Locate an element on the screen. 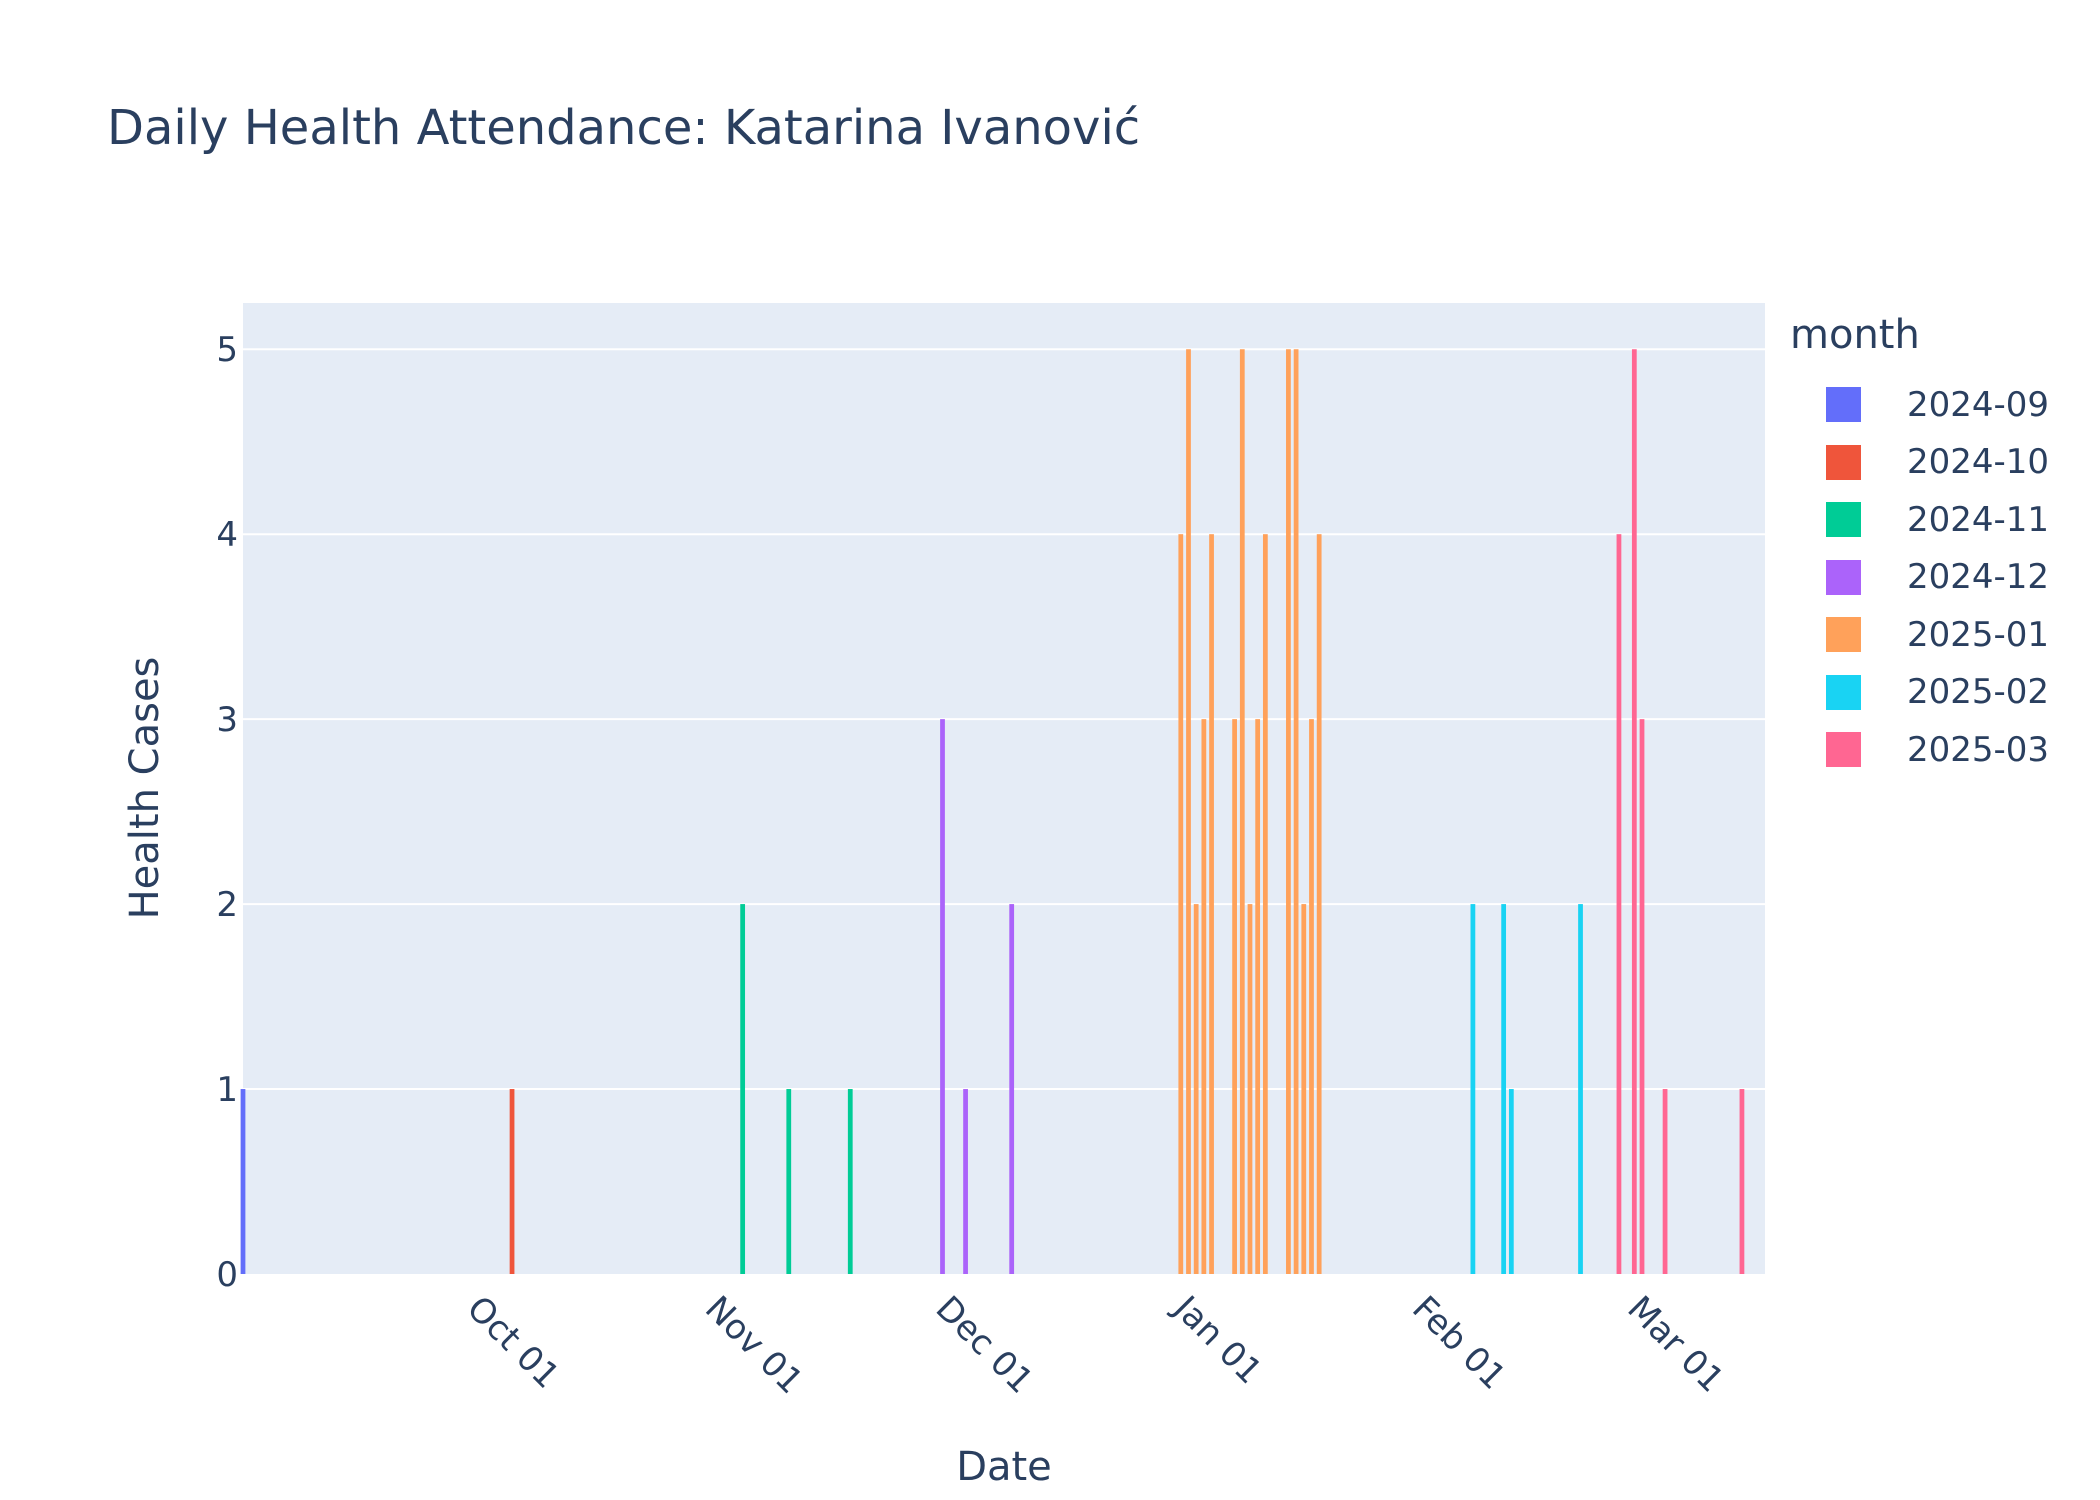  legend-title: month is located at coordinates (1855, 335).